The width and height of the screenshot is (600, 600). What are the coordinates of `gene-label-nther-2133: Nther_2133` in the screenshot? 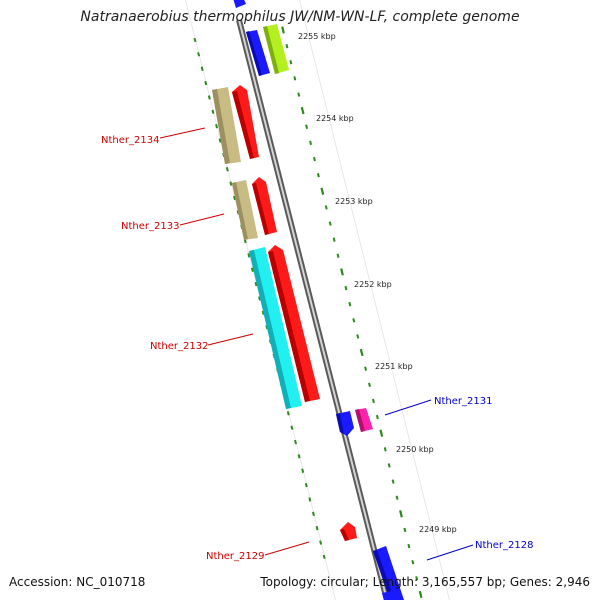 It's located at (150, 226).